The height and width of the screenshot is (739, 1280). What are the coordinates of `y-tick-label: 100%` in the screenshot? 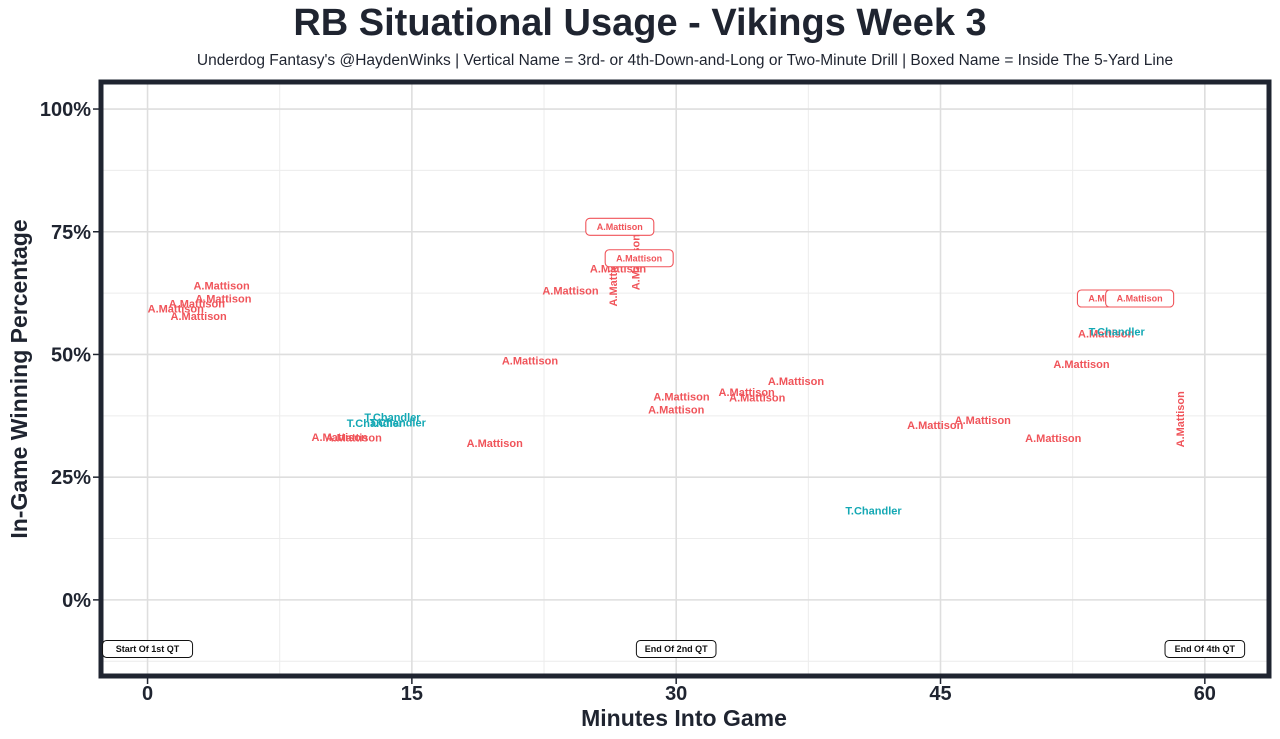 It's located at (65, 110).